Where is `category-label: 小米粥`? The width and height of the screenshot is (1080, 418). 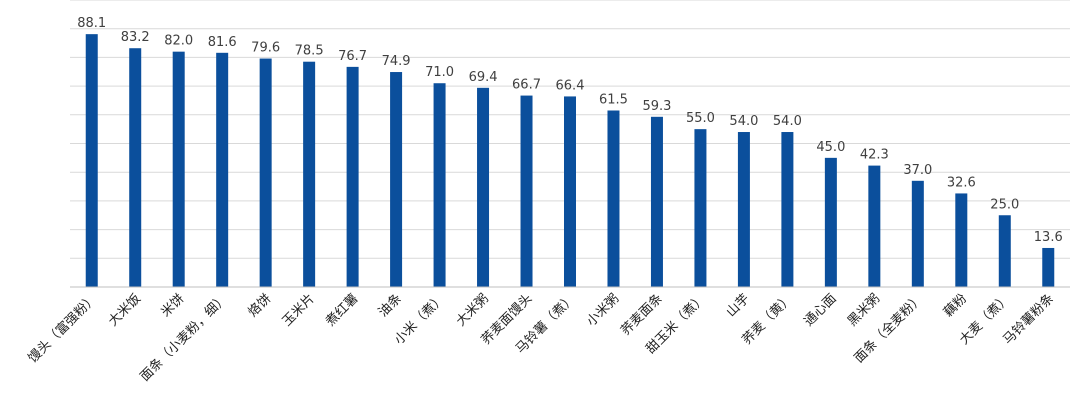
category-label: 小米粥 is located at coordinates (602, 310).